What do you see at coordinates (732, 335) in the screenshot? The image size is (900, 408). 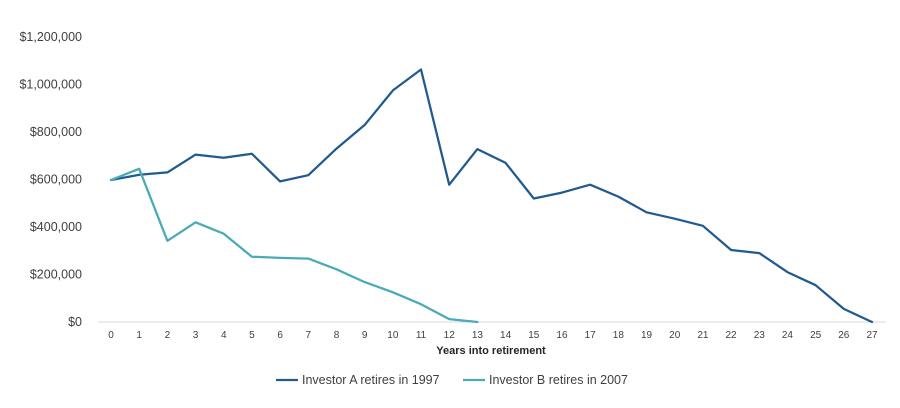 I see `x-tick-label: 22` at bounding box center [732, 335].